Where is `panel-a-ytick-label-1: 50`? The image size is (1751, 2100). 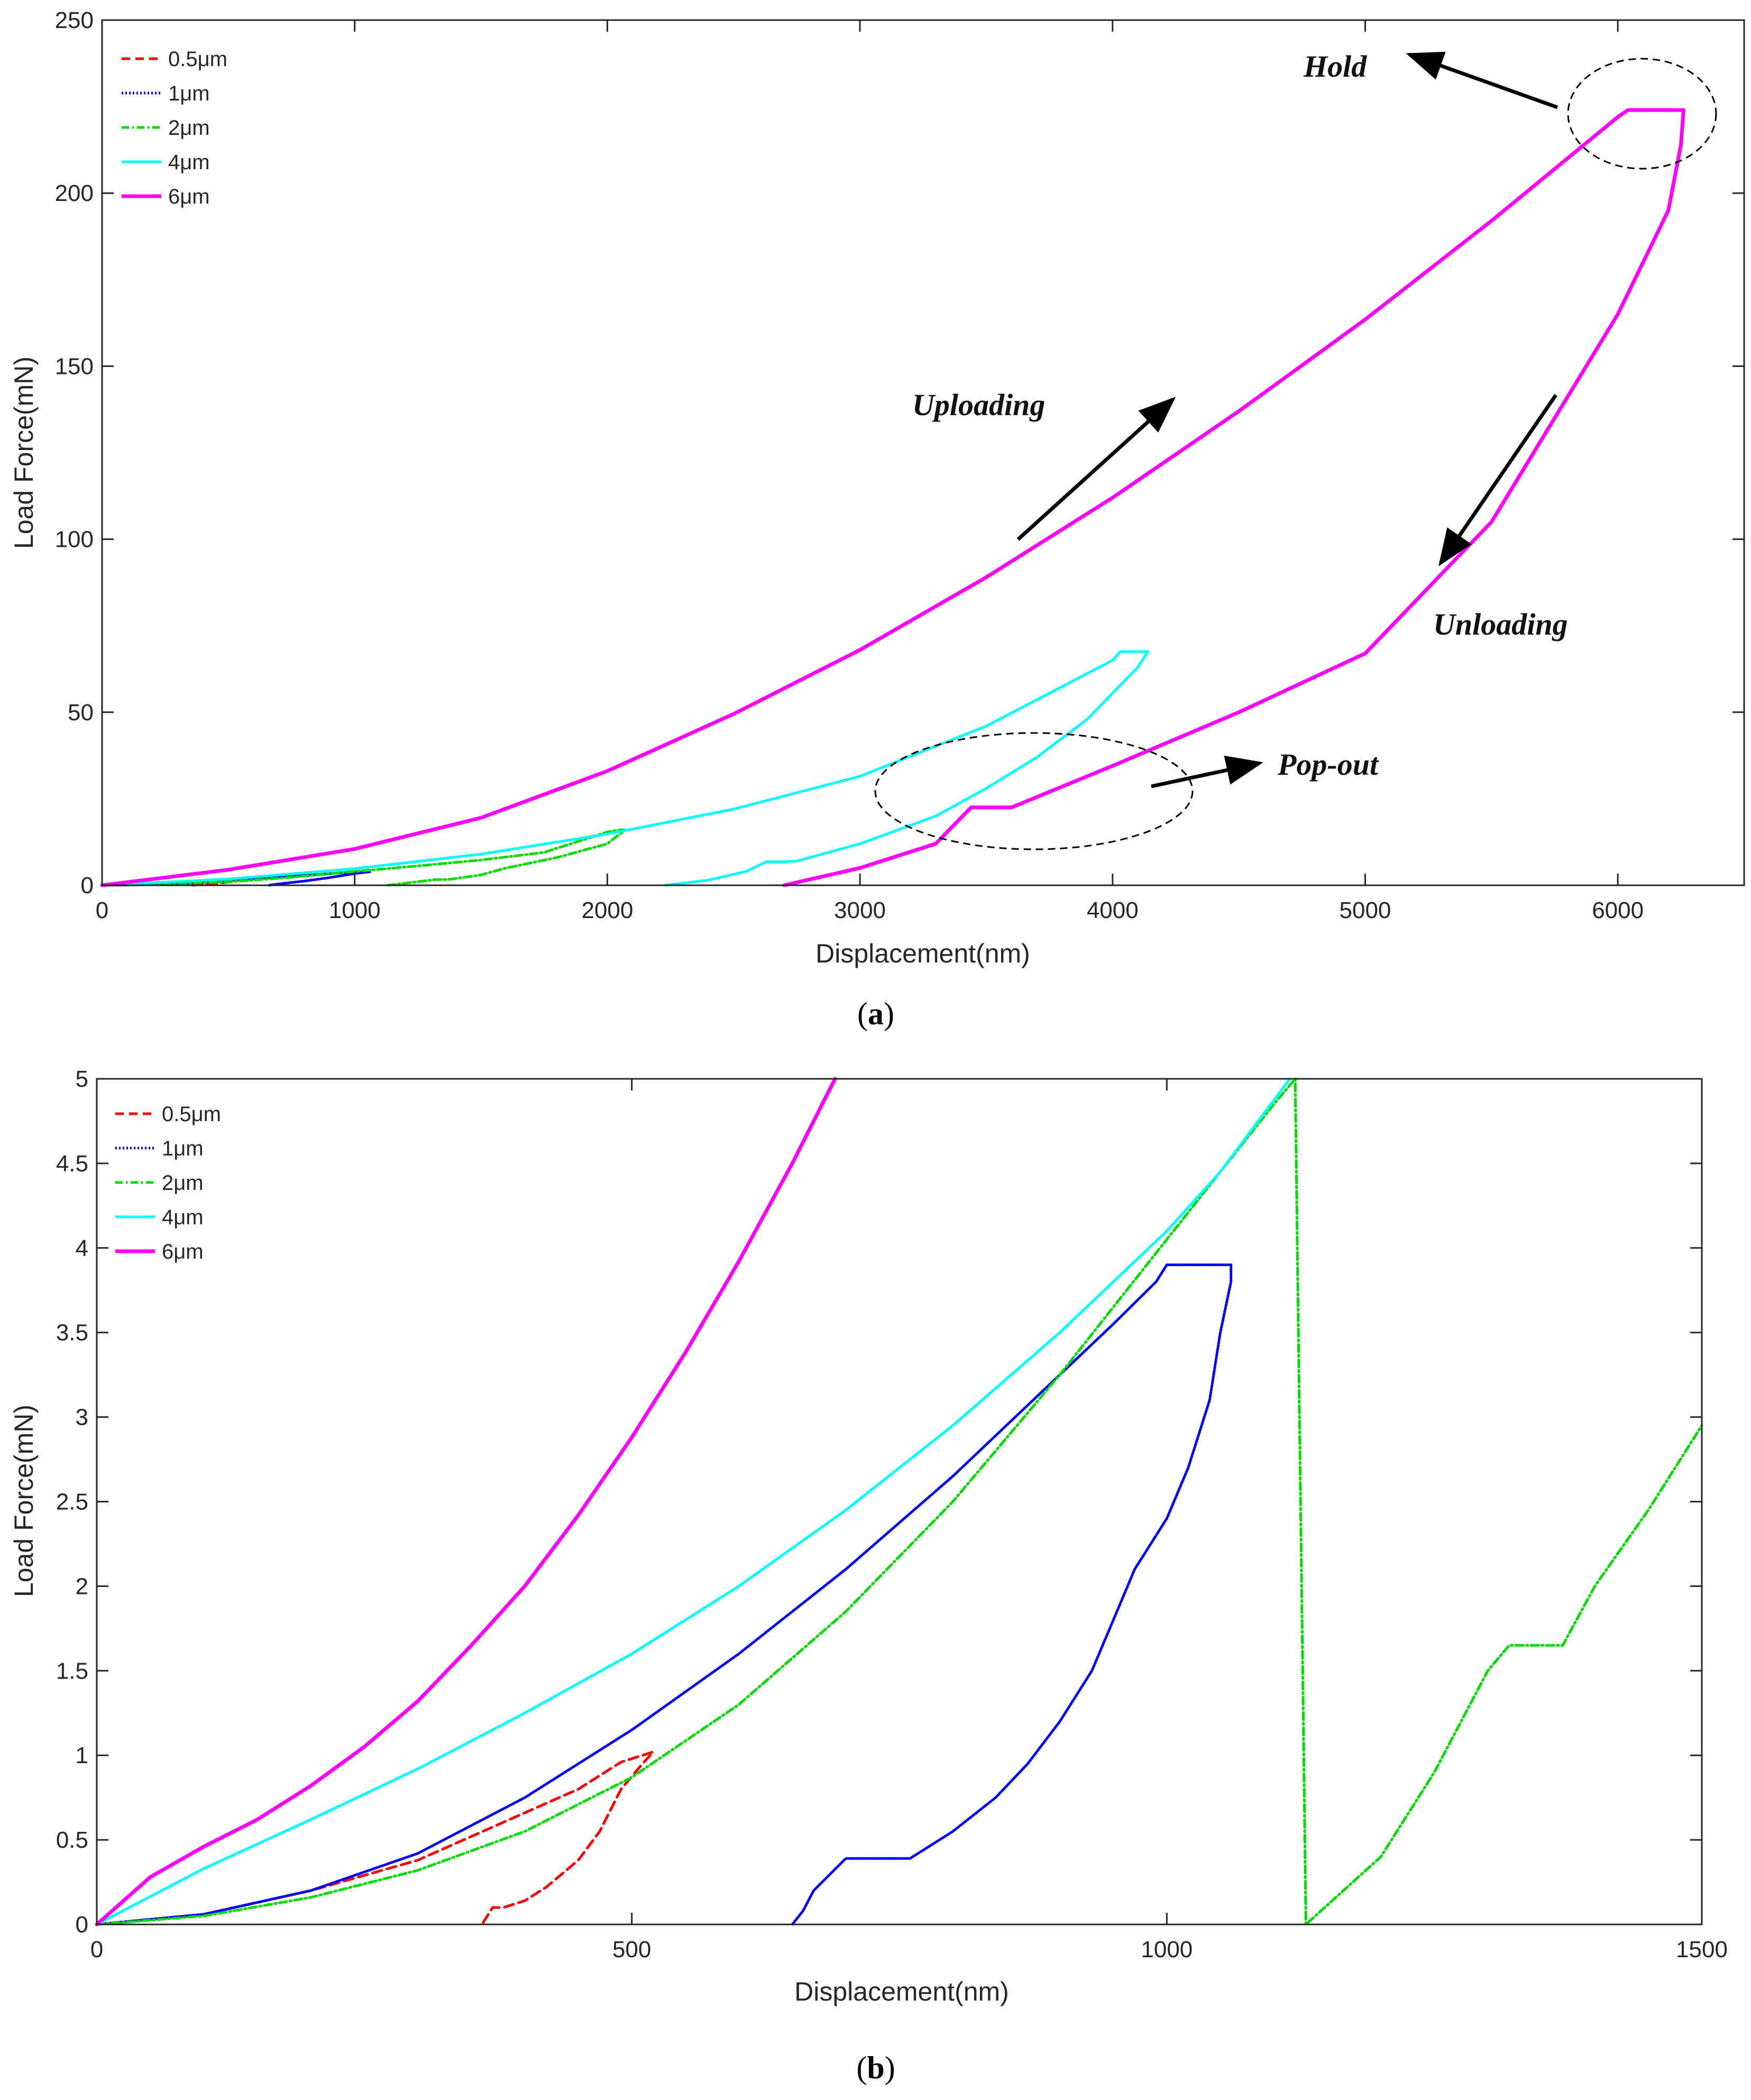 panel-a-ytick-label-1: 50 is located at coordinates (81, 713).